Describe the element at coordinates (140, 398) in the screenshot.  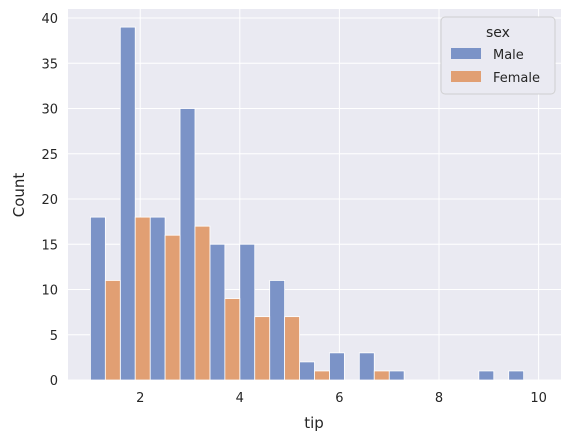
I see `x-tick-label: 2` at that location.